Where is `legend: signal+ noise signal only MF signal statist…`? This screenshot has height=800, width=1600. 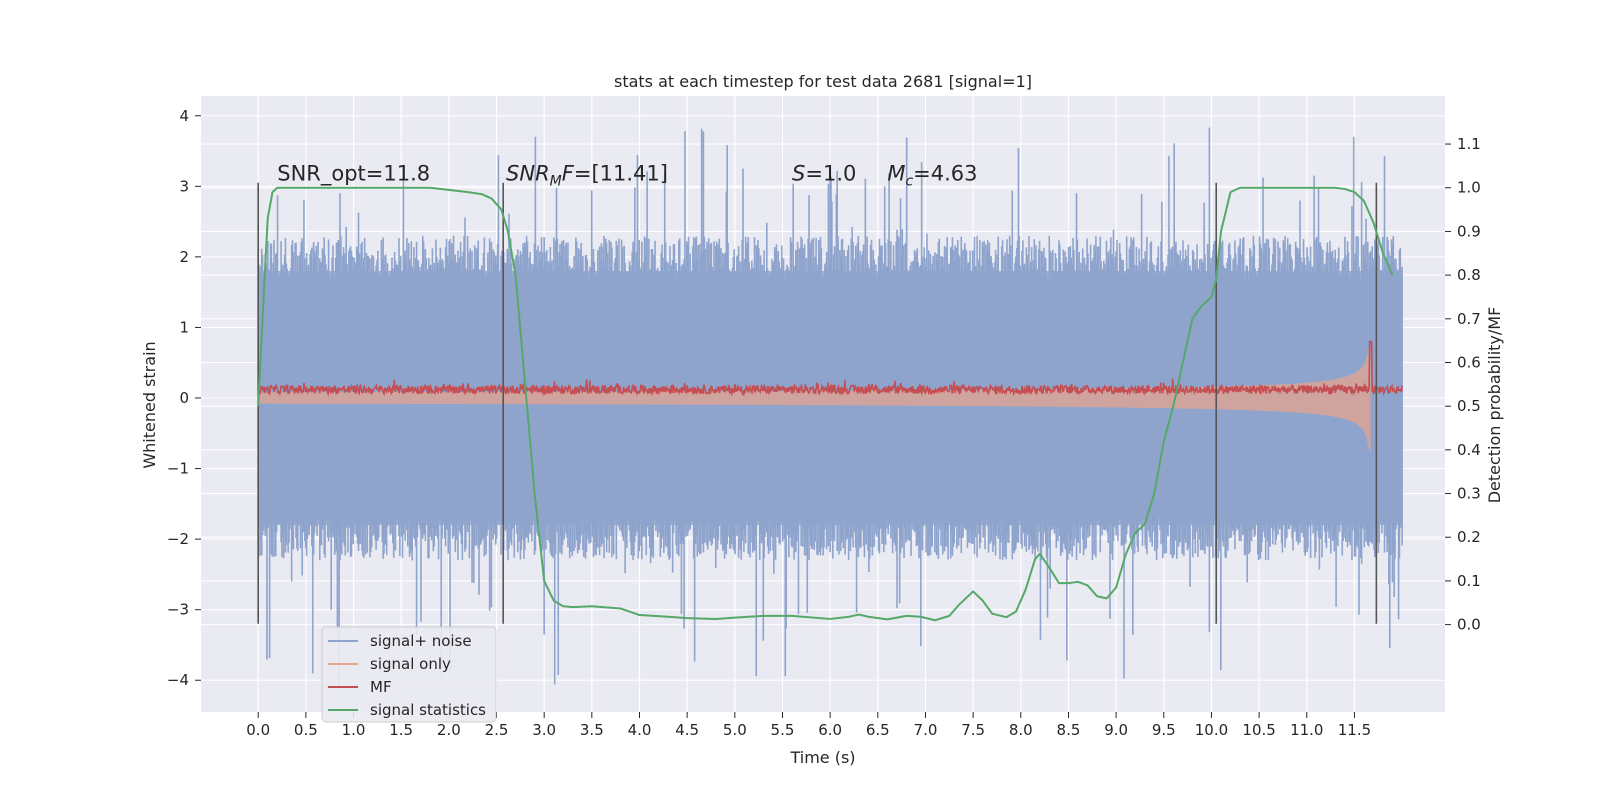 legend: signal+ noise signal only MF signal statist… is located at coordinates (409, 674).